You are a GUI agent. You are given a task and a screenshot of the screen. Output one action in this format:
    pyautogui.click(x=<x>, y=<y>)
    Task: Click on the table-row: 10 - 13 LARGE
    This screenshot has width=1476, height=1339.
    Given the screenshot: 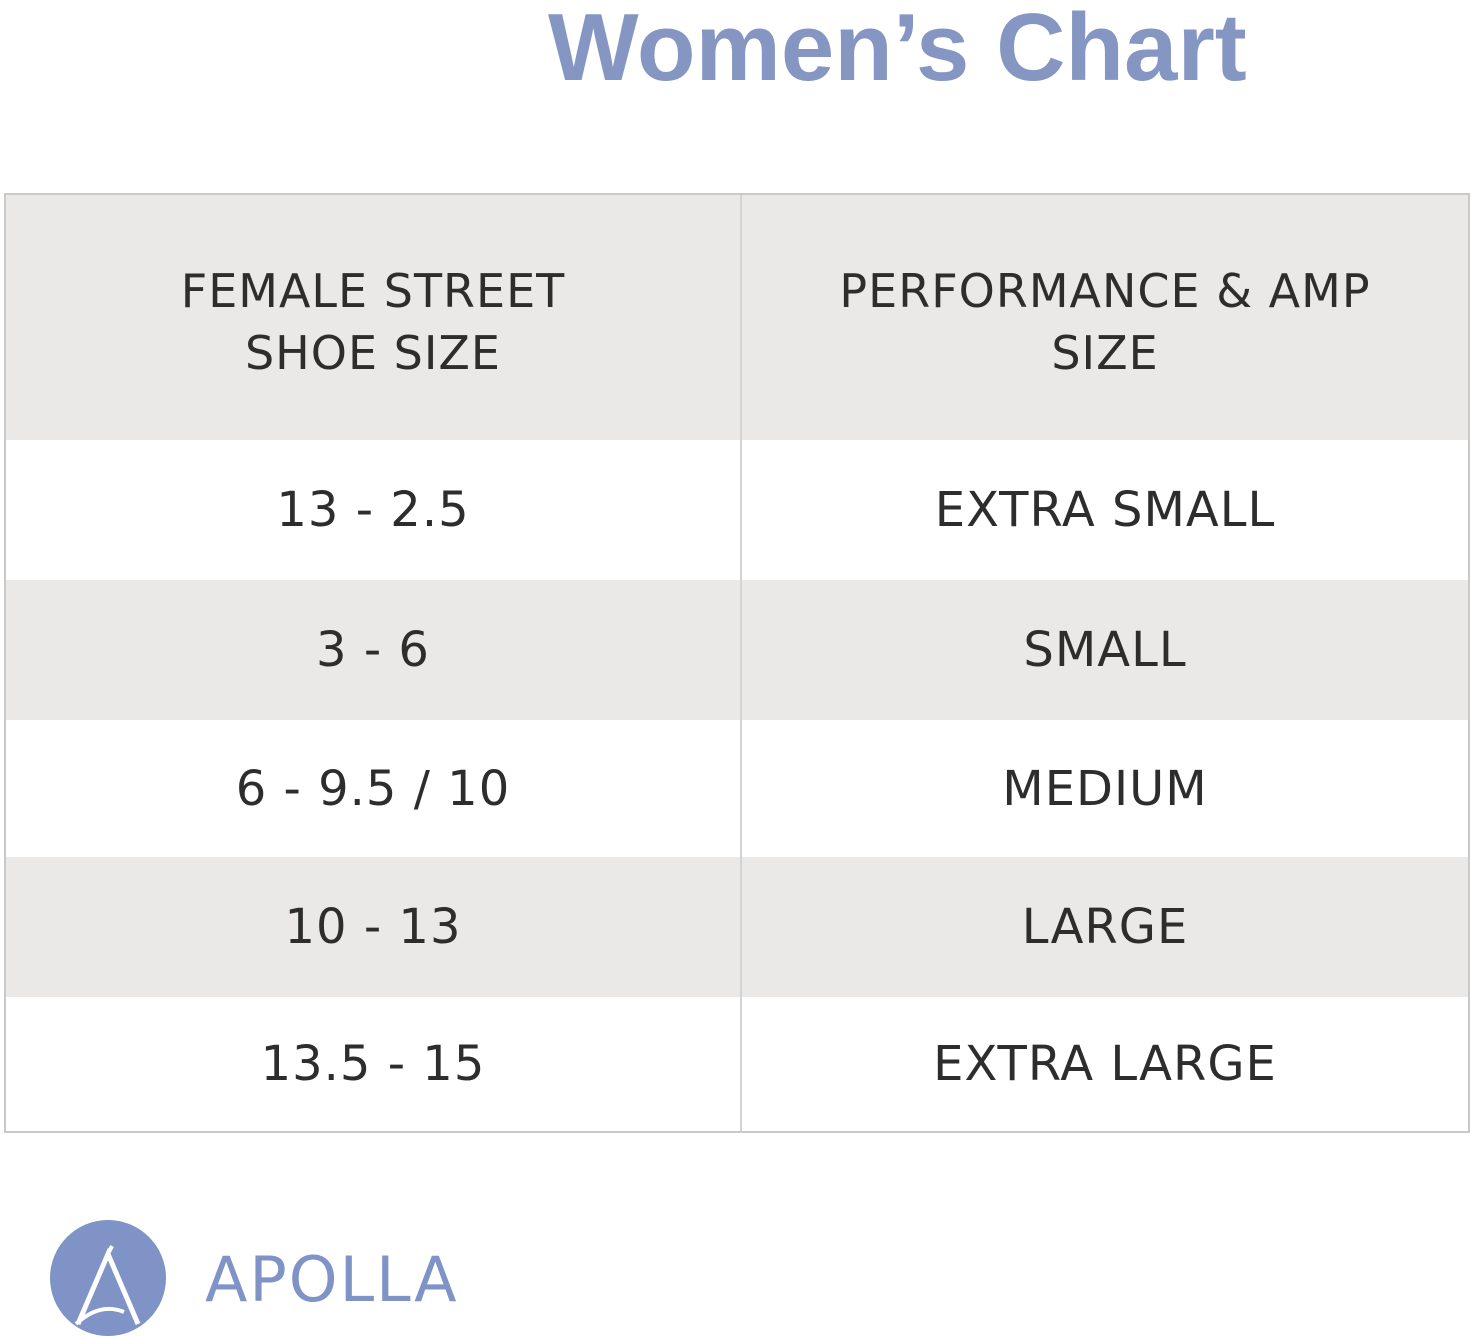 What is the action you would take?
    pyautogui.click(x=737, y=927)
    